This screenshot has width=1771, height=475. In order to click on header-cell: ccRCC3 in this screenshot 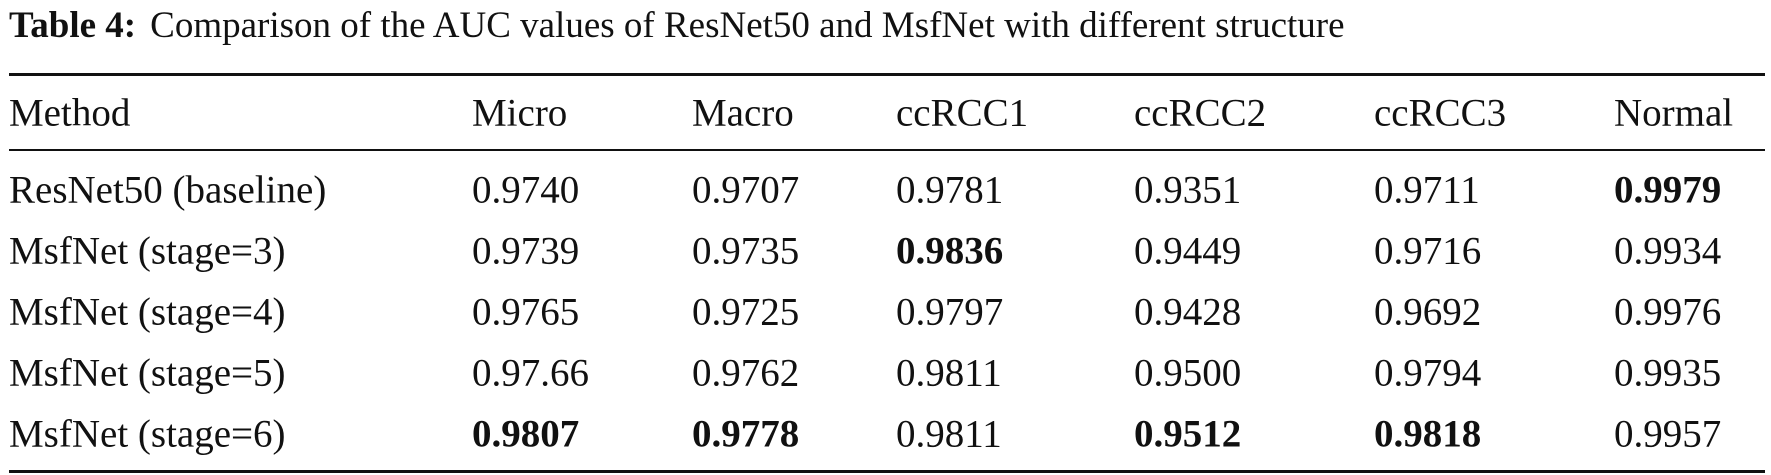, I will do `click(1440, 113)`.